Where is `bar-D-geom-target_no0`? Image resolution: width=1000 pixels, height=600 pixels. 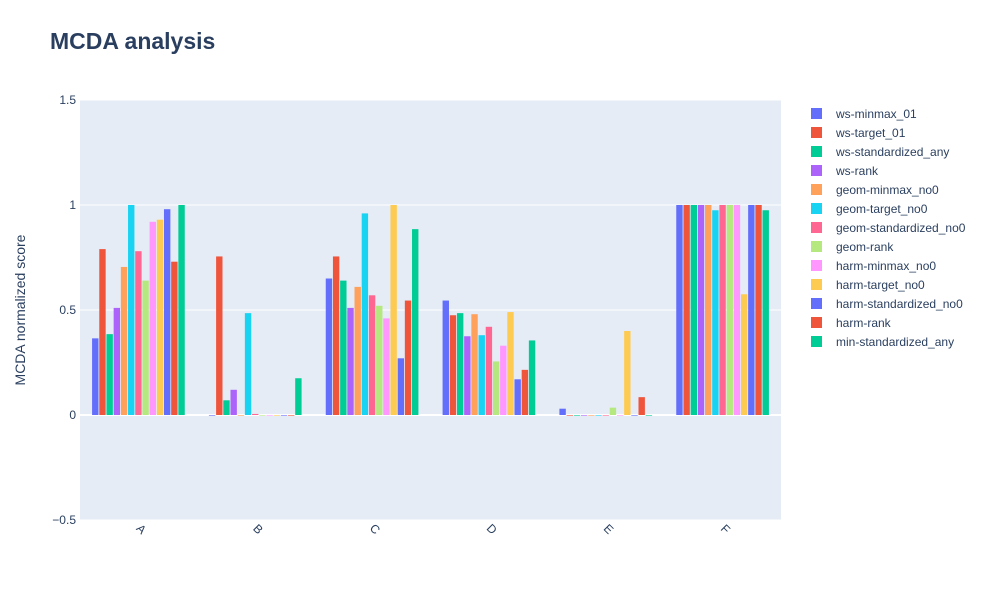 bar-D-geom-target_no0 is located at coordinates (481, 375).